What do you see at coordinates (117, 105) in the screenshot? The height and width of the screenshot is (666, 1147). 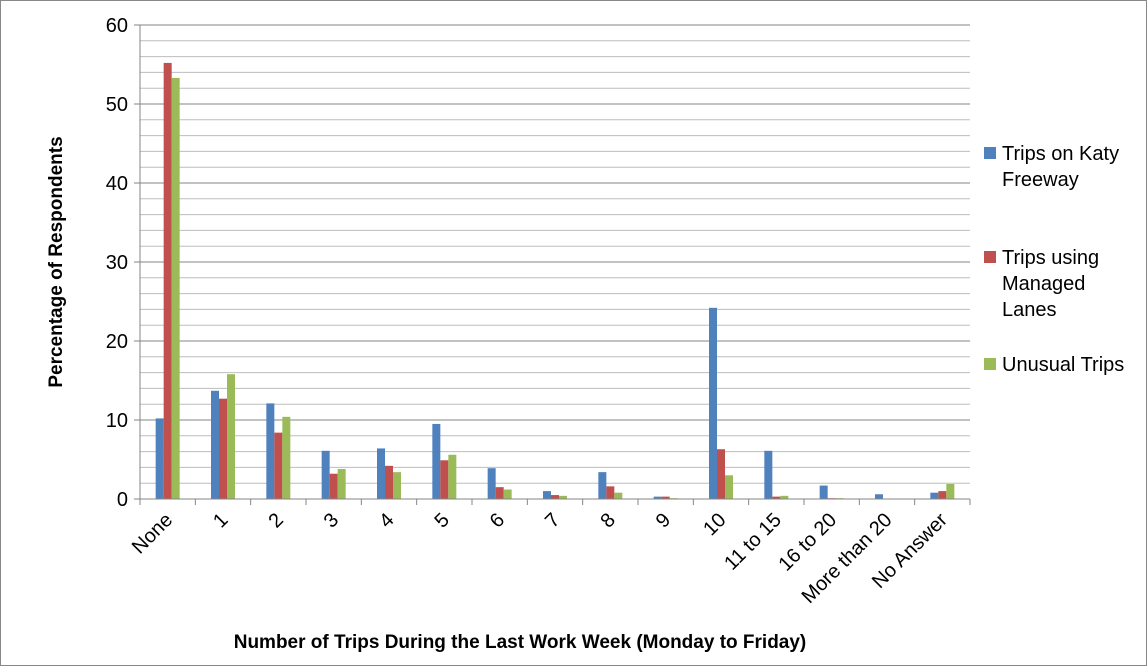 I see `y-tick-label: 50` at bounding box center [117, 105].